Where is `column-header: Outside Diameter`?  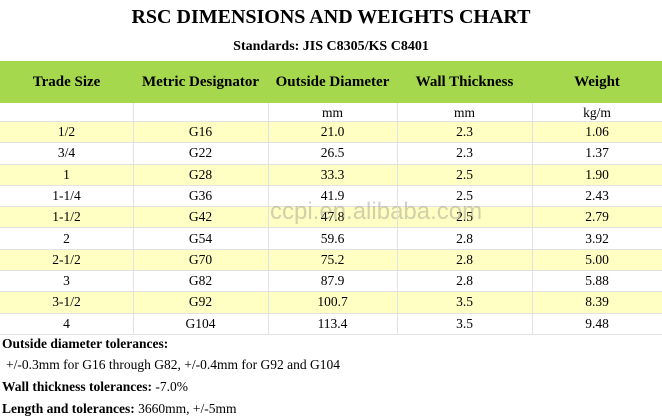 column-header: Outside Diameter is located at coordinates (332, 82).